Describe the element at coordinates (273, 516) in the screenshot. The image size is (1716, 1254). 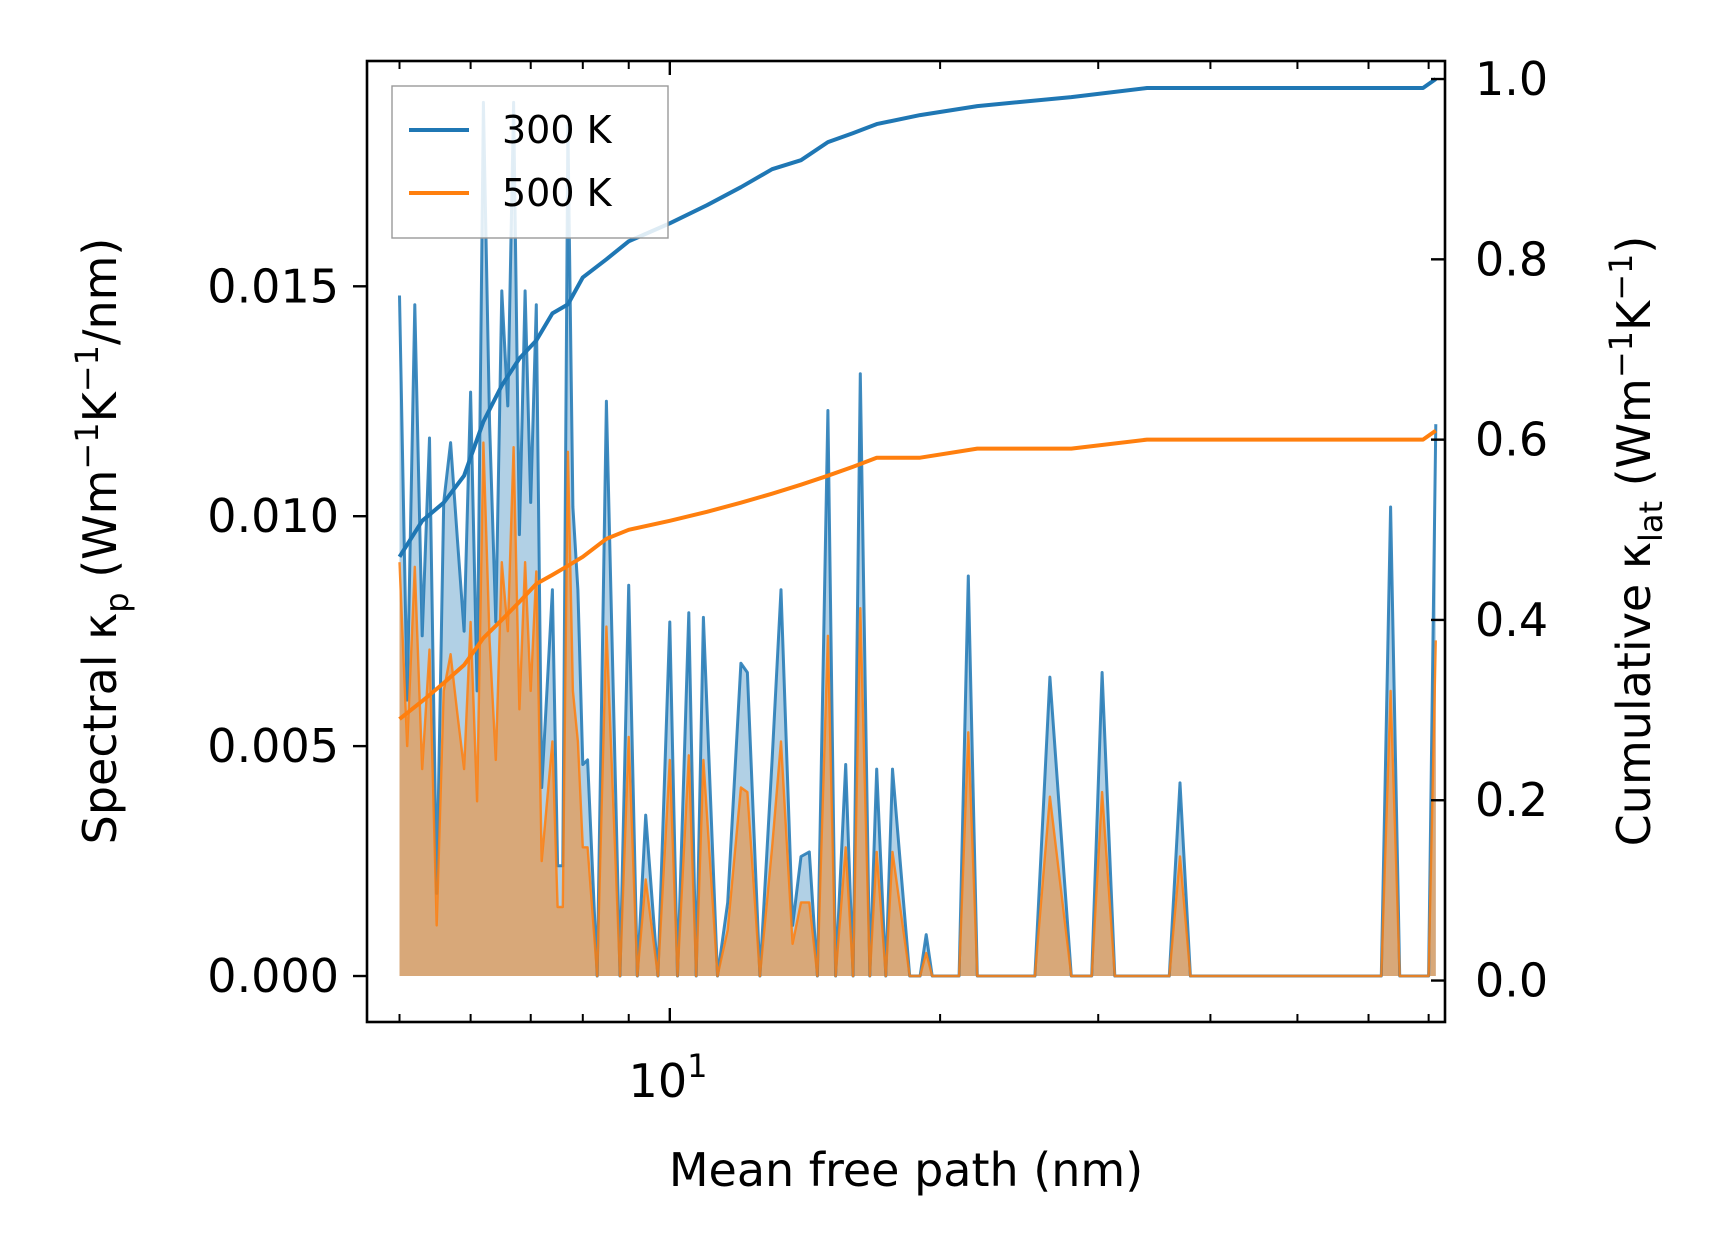
I see `y-left-tick-label: 0.010` at that location.